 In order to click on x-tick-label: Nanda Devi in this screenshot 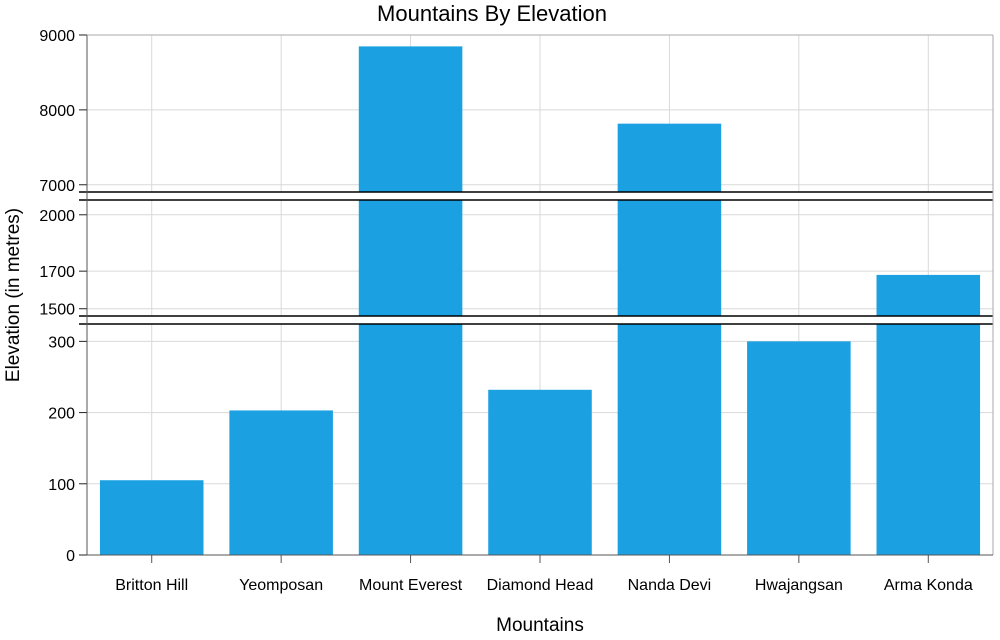, I will do `click(670, 585)`.